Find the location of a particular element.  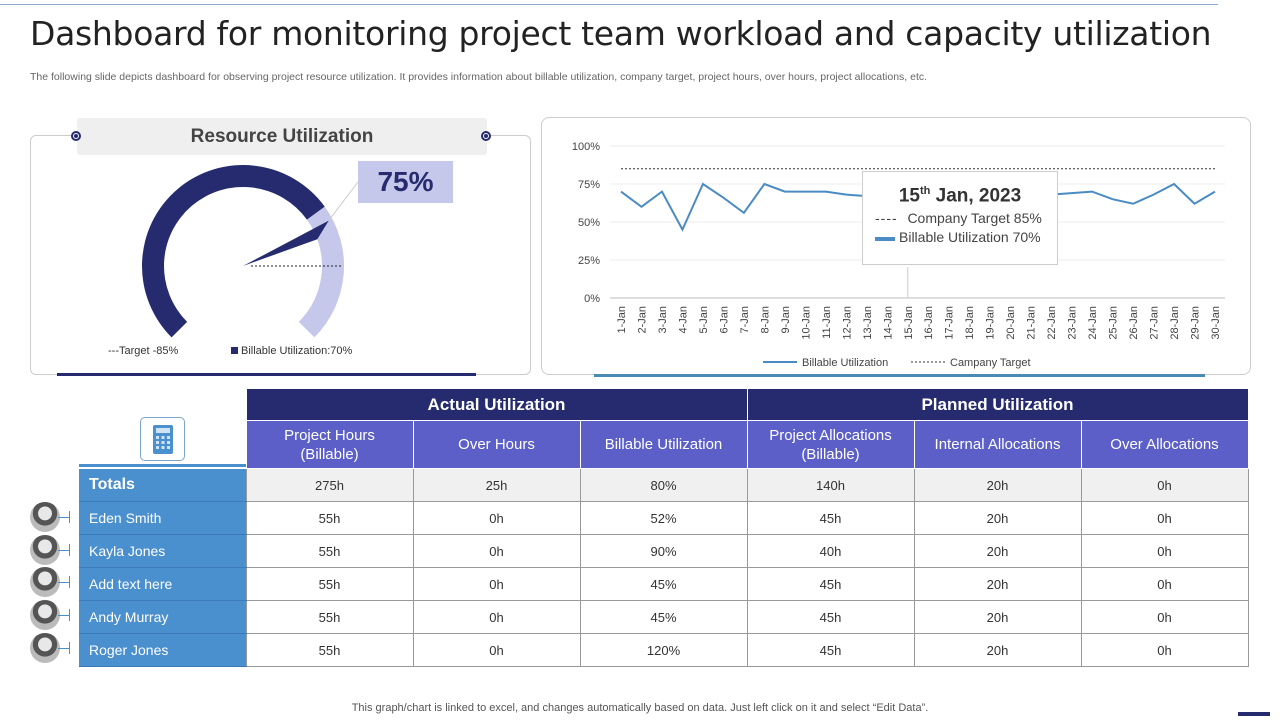

column-header: Internal Allocations is located at coordinates (997, 444).